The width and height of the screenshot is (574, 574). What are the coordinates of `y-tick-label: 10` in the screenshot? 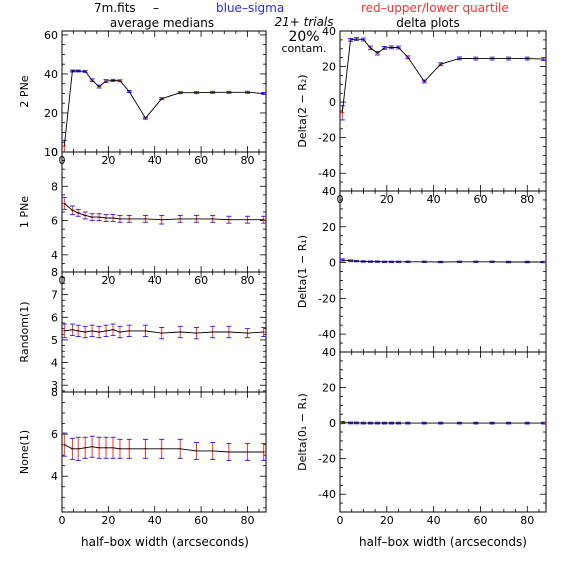 It's located at (51, 152).